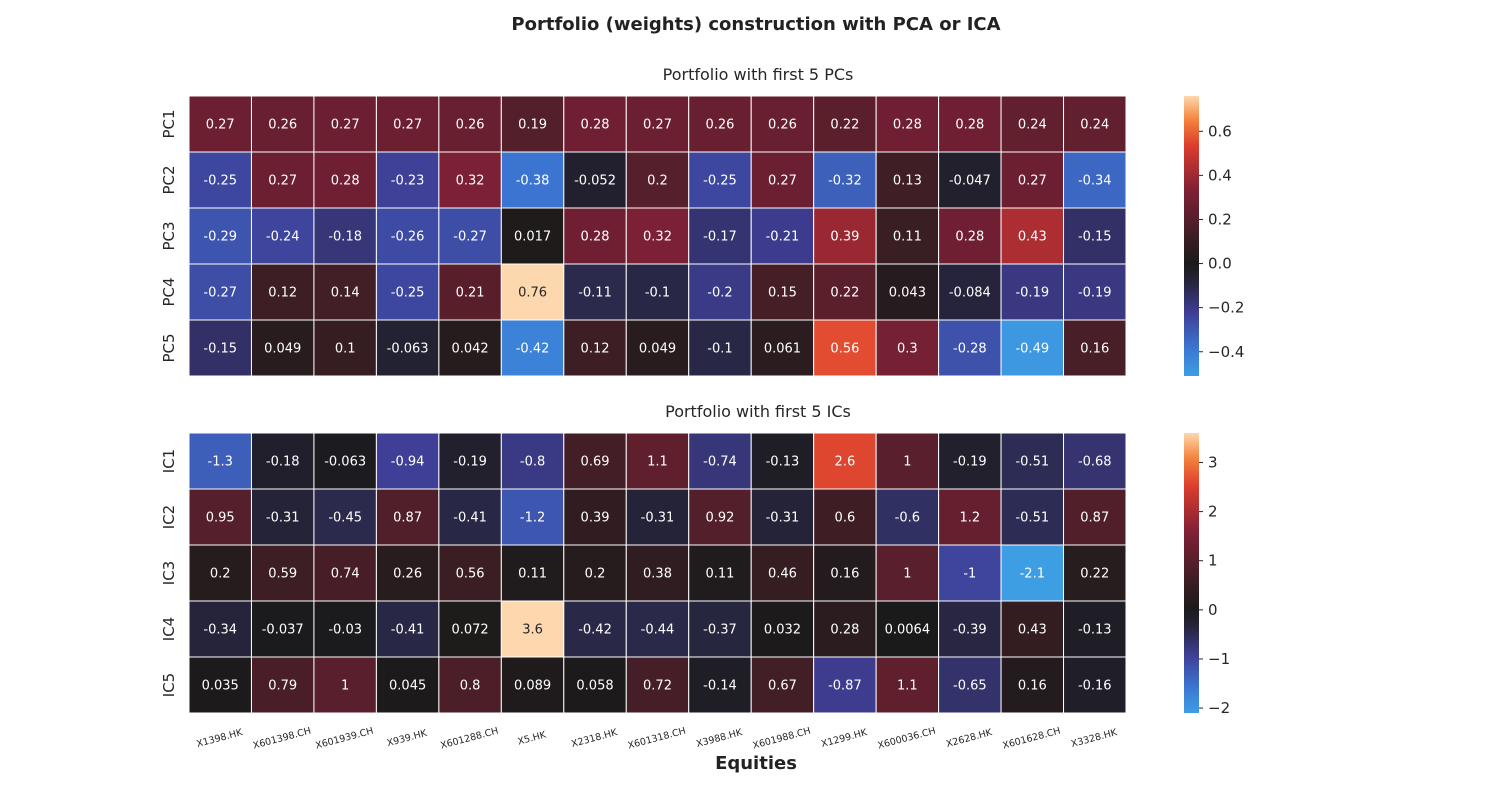 Image resolution: width=1512 pixels, height=801 pixels. Describe the element at coordinates (720, 630) in the screenshot. I see `cell-value-label: -0.37` at that location.